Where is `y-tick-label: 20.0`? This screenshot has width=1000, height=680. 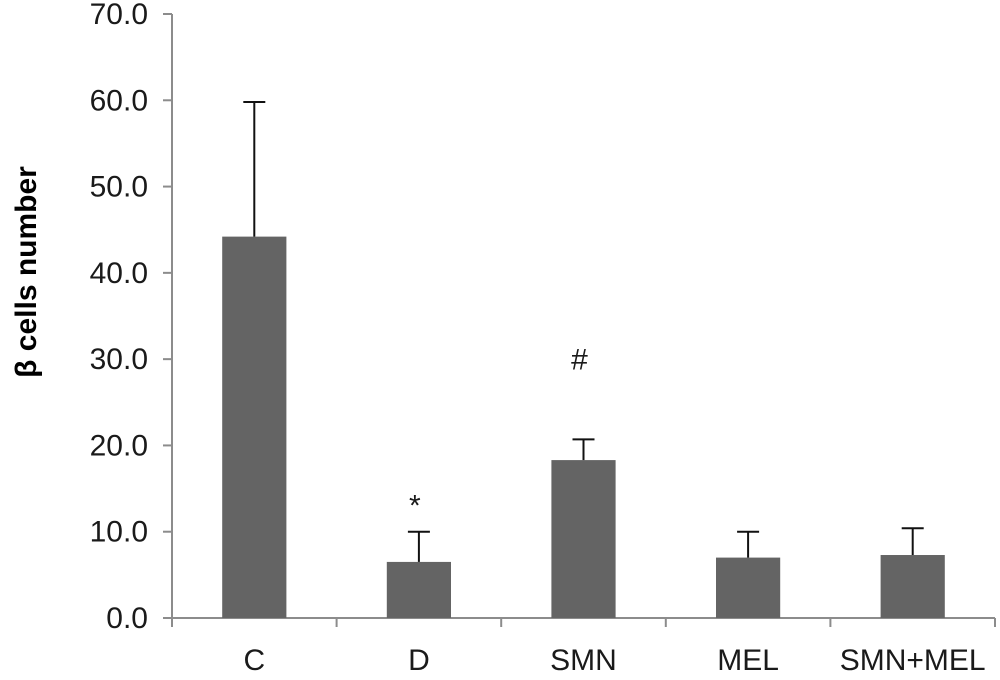 y-tick-label: 20.0 is located at coordinates (119, 445).